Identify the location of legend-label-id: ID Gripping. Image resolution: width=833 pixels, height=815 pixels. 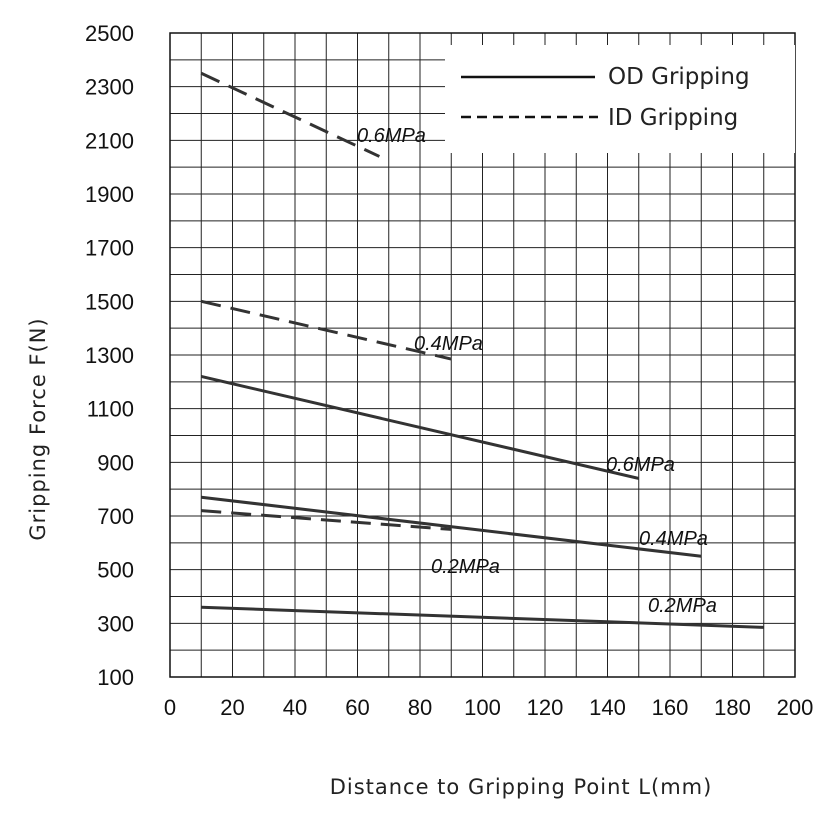
(673, 118).